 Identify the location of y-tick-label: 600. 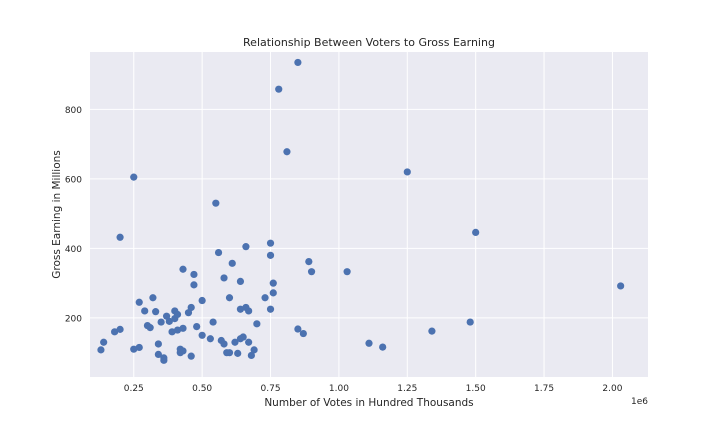
(73, 180).